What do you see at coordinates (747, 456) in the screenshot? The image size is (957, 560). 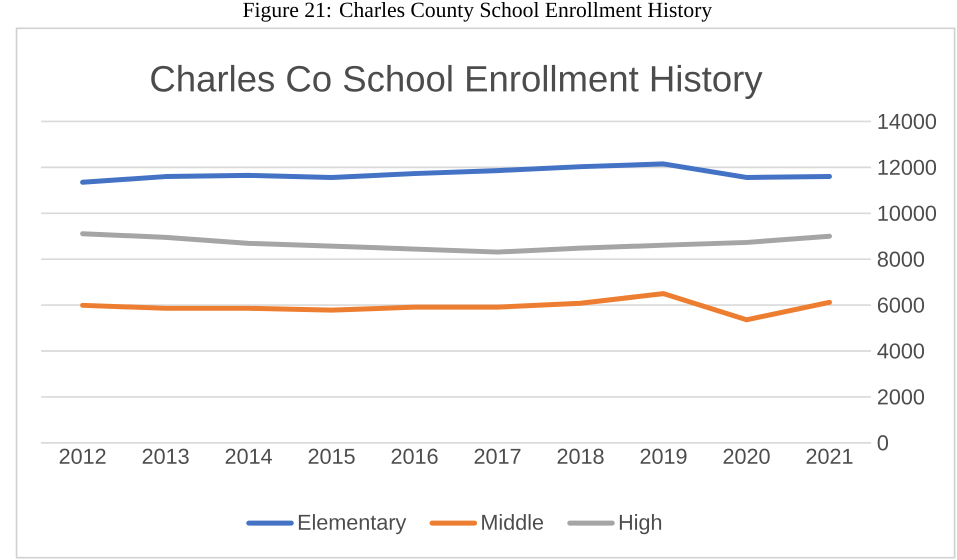 I see `x-tick-label: 2020` at bounding box center [747, 456].